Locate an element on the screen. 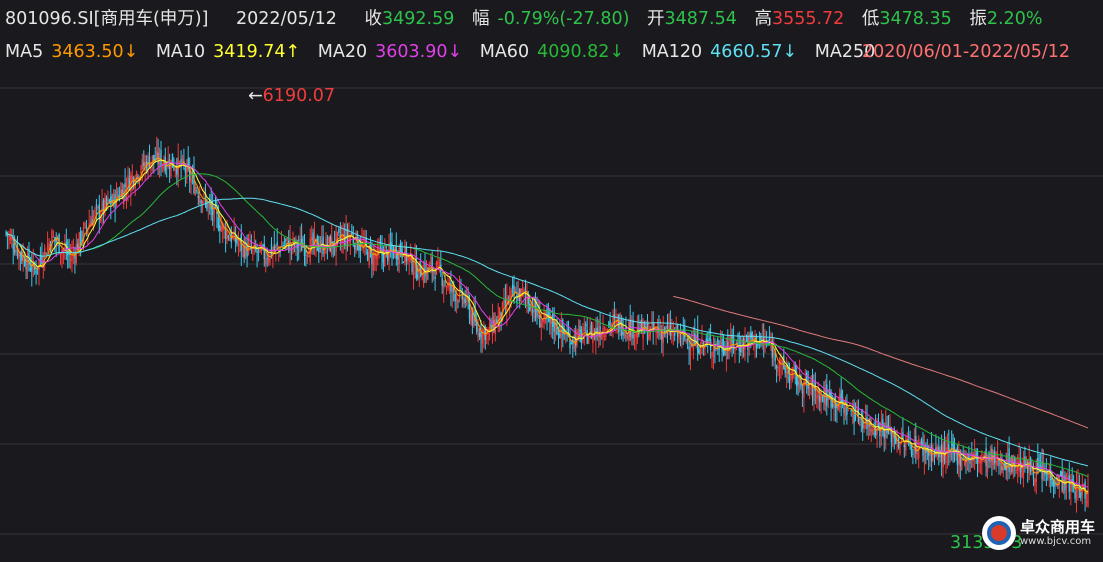 The height and width of the screenshot is (562, 1103). ma5-label: MA5 is located at coordinates (24, 52).